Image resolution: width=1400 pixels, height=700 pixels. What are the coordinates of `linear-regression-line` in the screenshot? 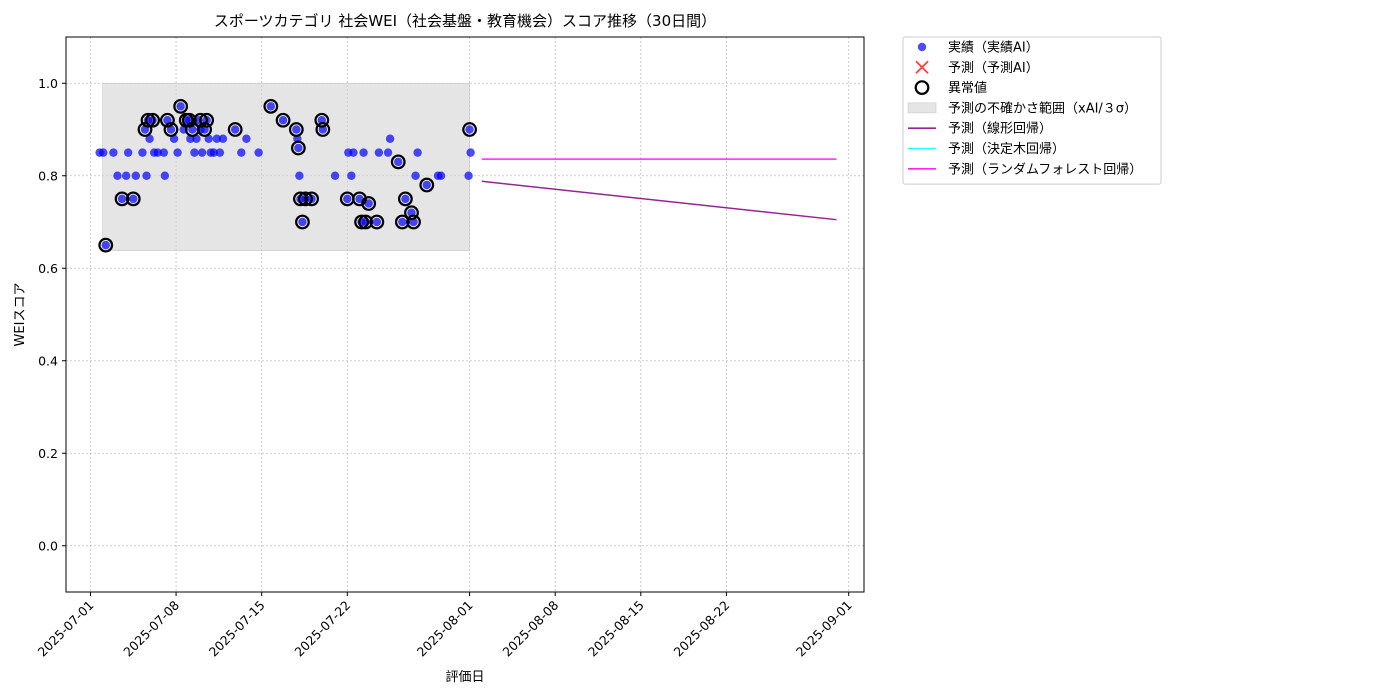 It's located at (659, 200).